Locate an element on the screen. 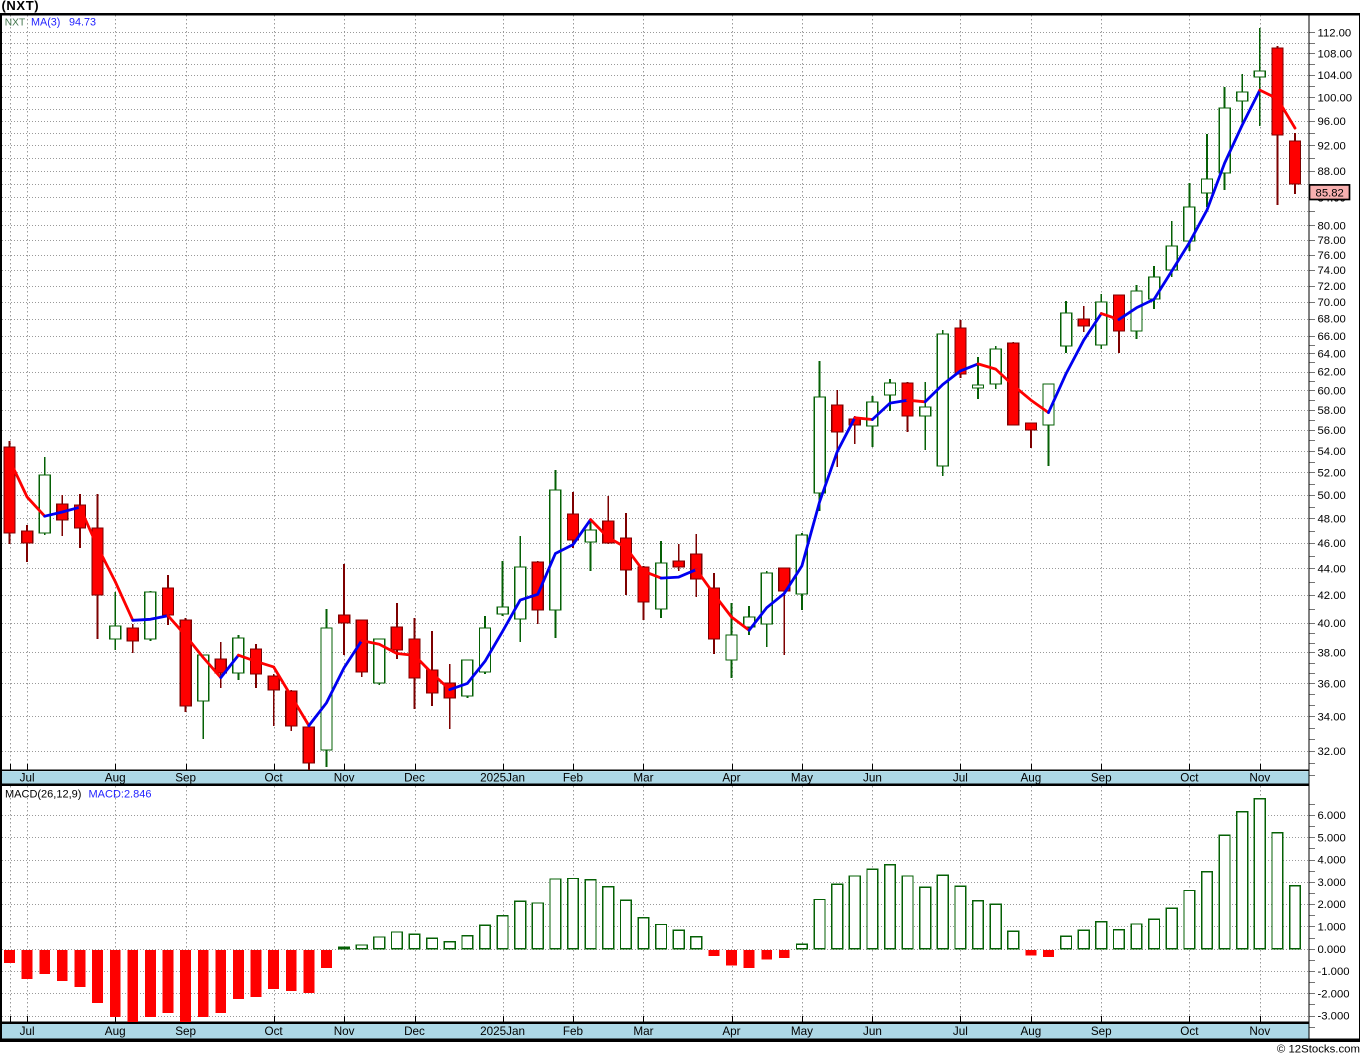 The image size is (1360, 1056). svg-text: © 12Stocks.com is located at coordinates (1318, 1049).